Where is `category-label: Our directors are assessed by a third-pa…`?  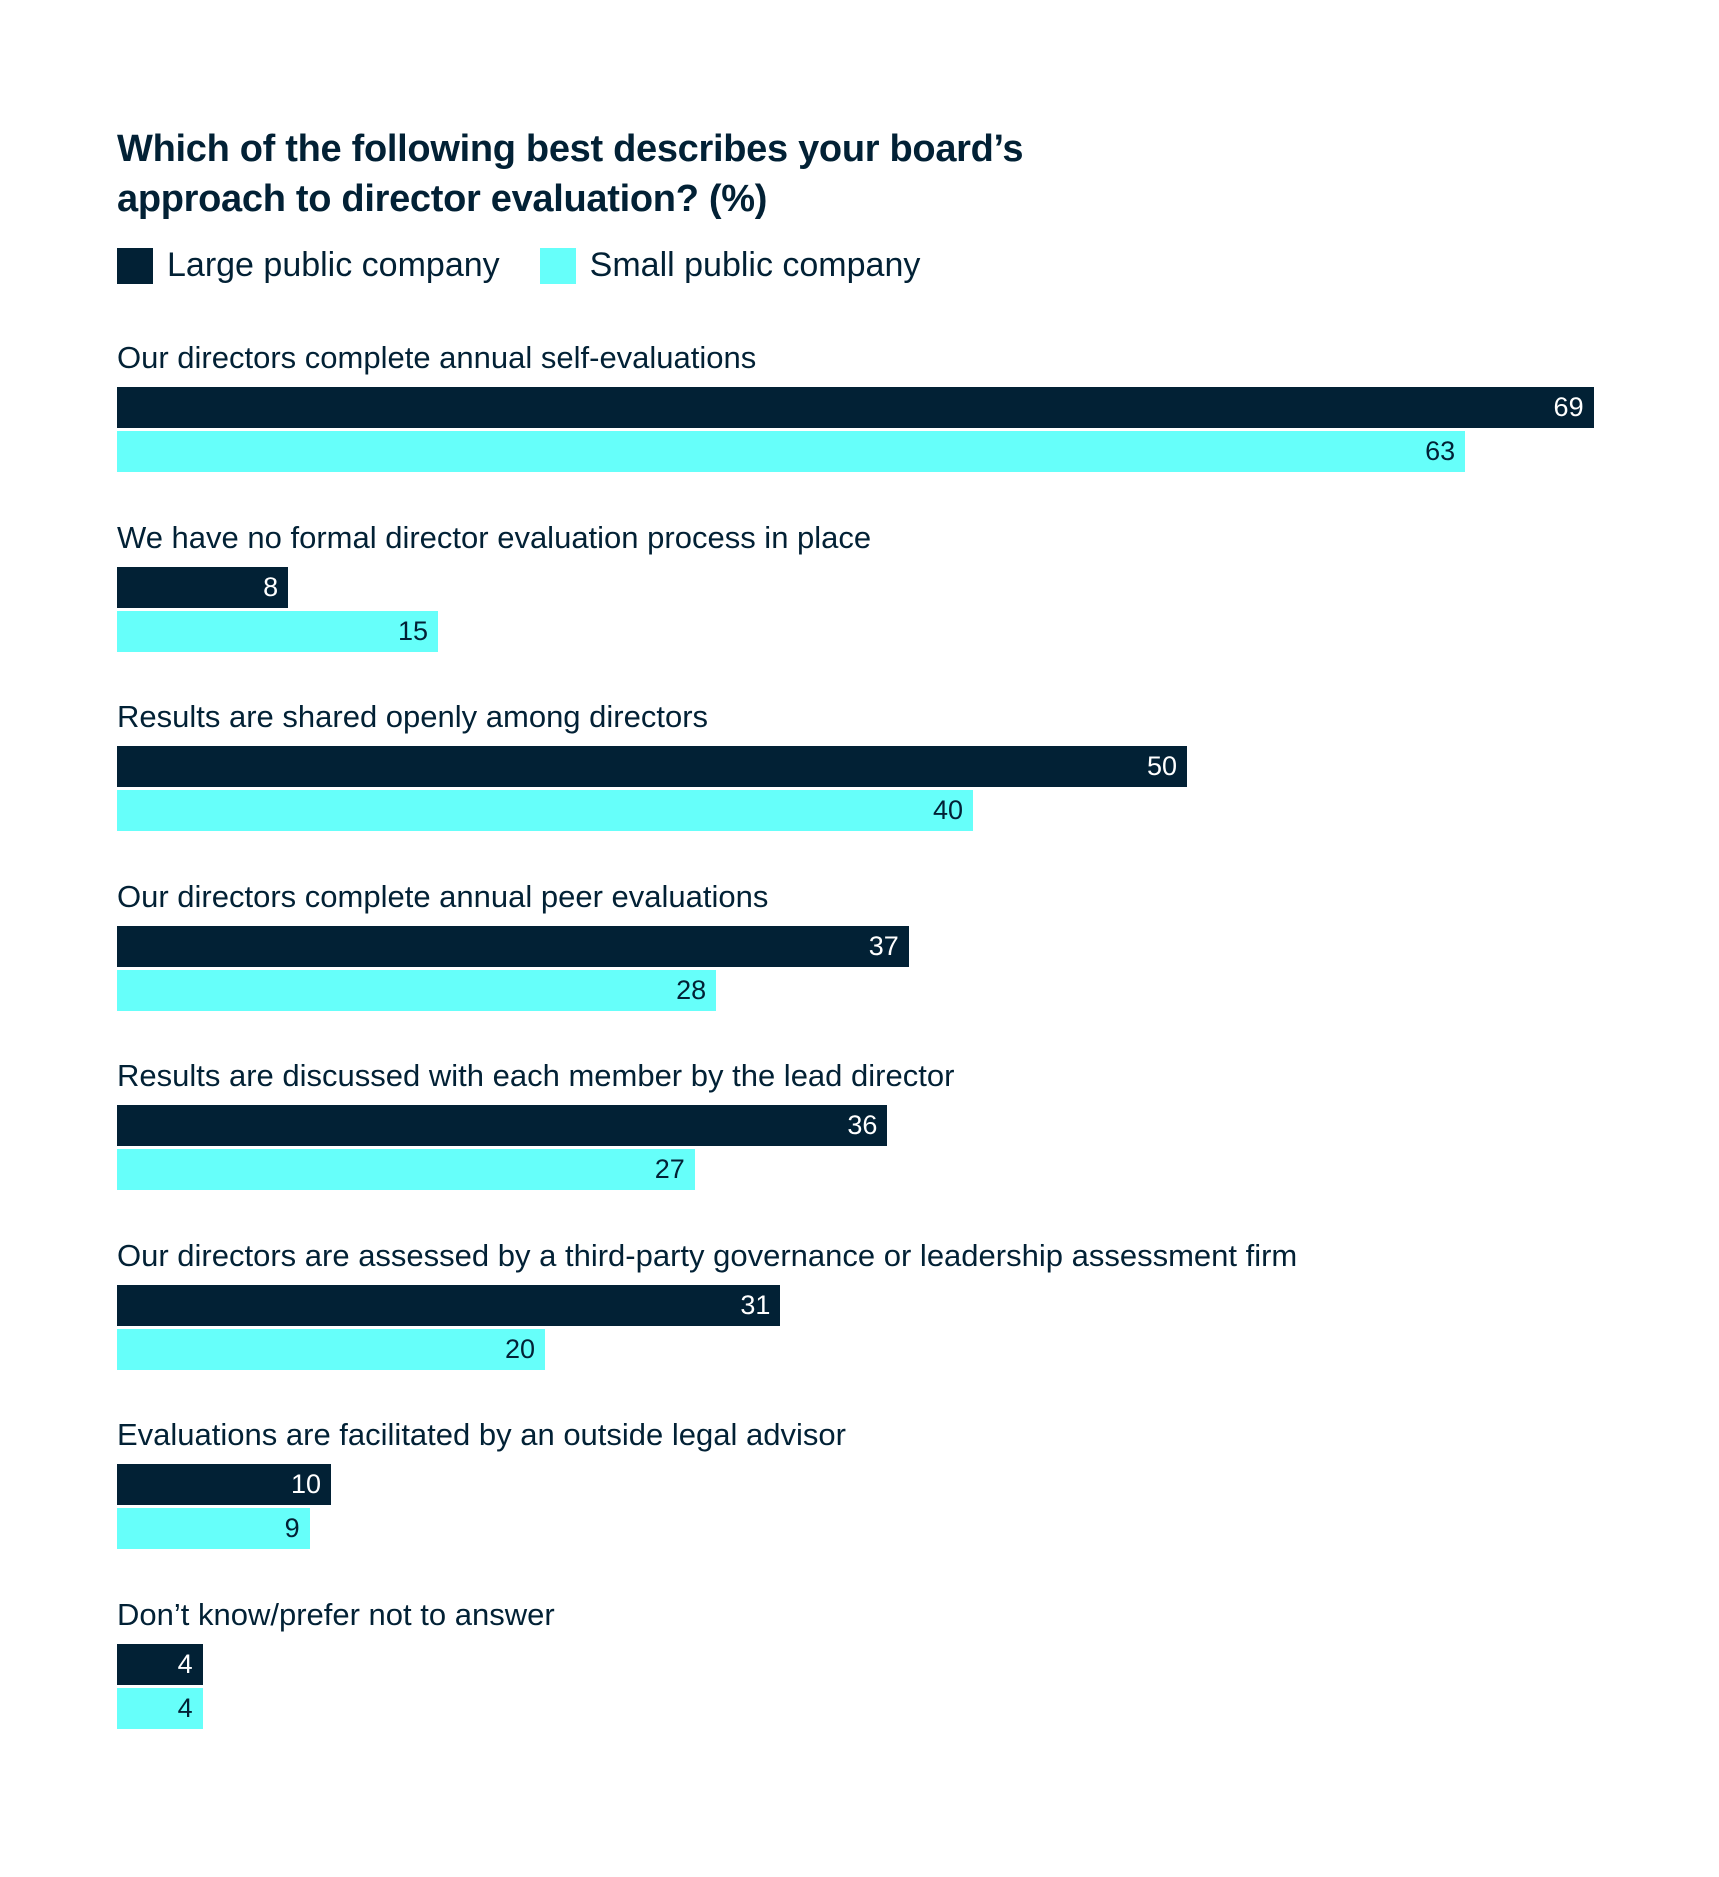
category-label: Our directors are assessed by a third-pa… is located at coordinates (707, 1255).